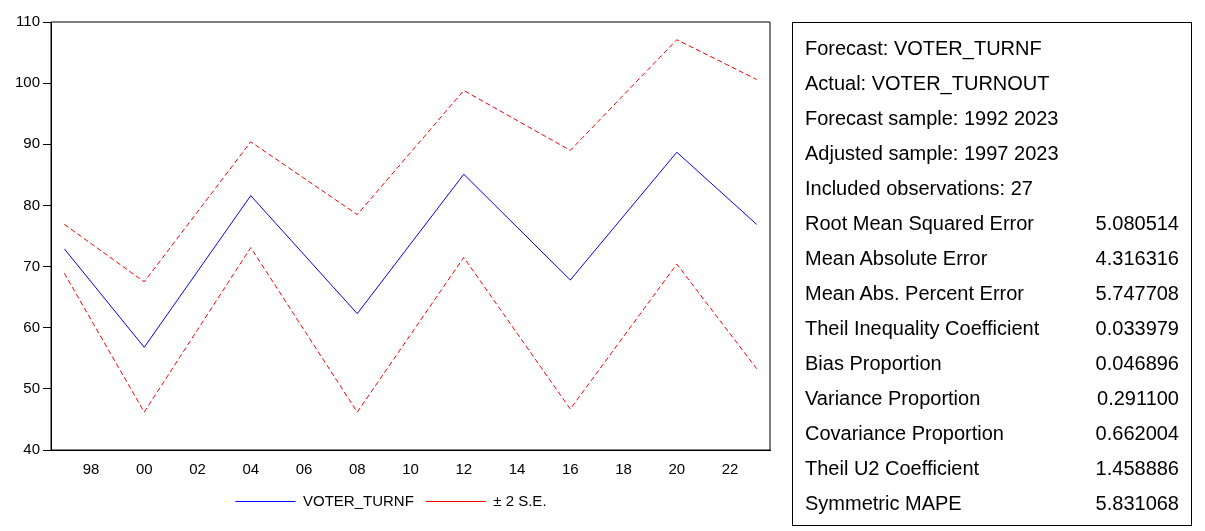  I want to click on text: Adjusted sample: 1997 2023, so click(932, 153).